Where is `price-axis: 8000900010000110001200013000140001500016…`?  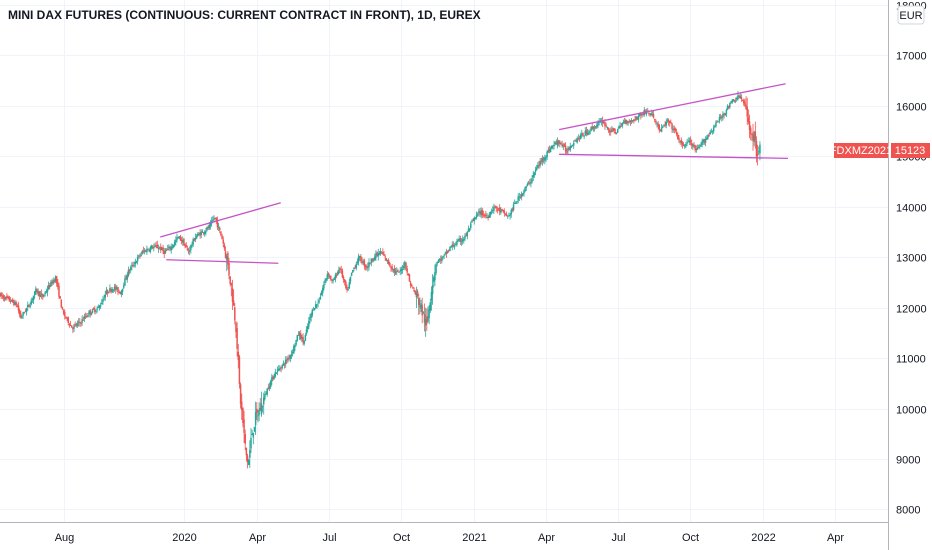
price-axis: 8000900010000110001200013000140001500016… is located at coordinates (911, 259).